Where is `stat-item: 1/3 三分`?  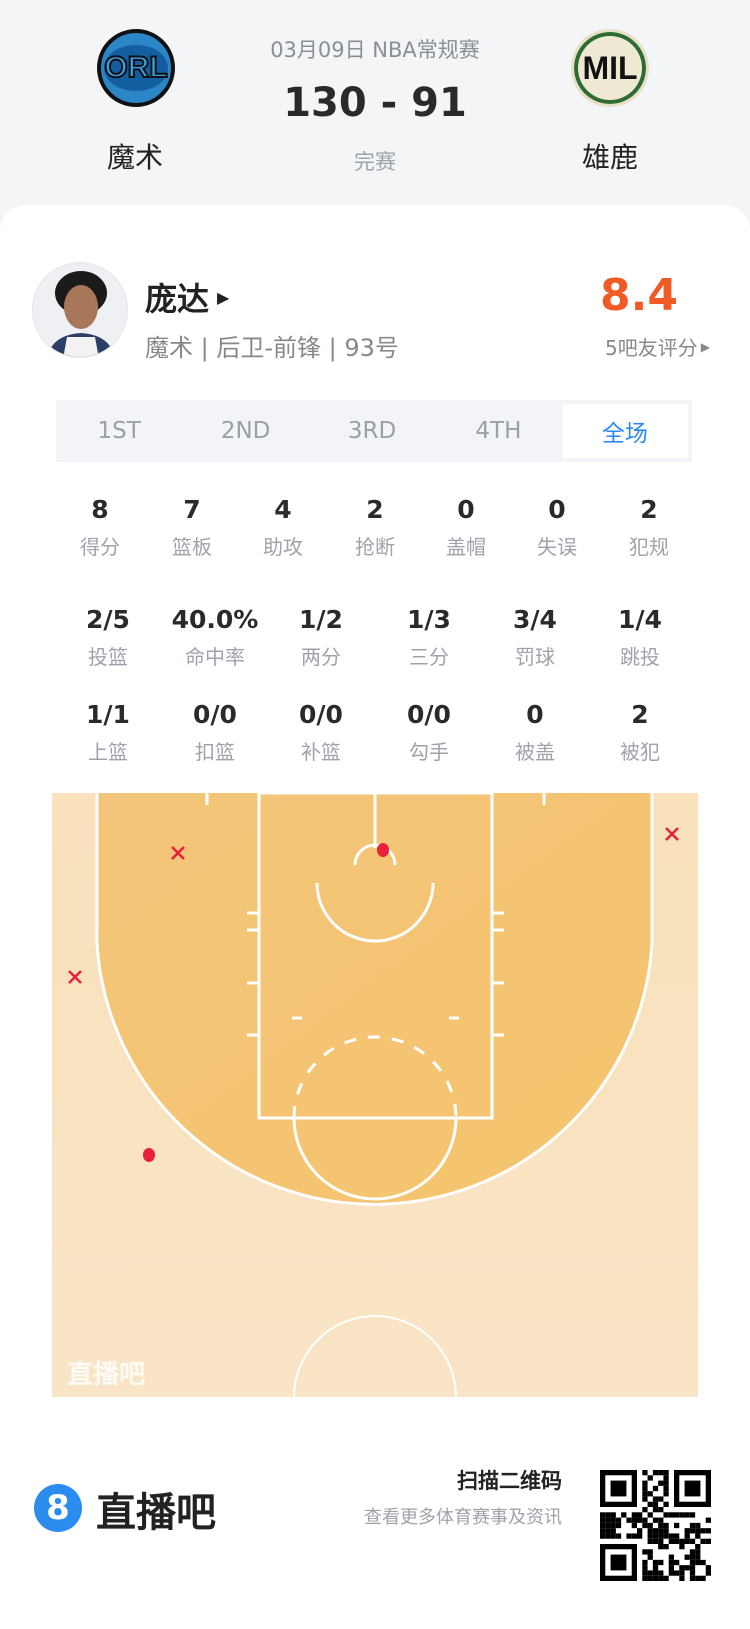 stat-item: 1/3 三分 is located at coordinates (429, 636).